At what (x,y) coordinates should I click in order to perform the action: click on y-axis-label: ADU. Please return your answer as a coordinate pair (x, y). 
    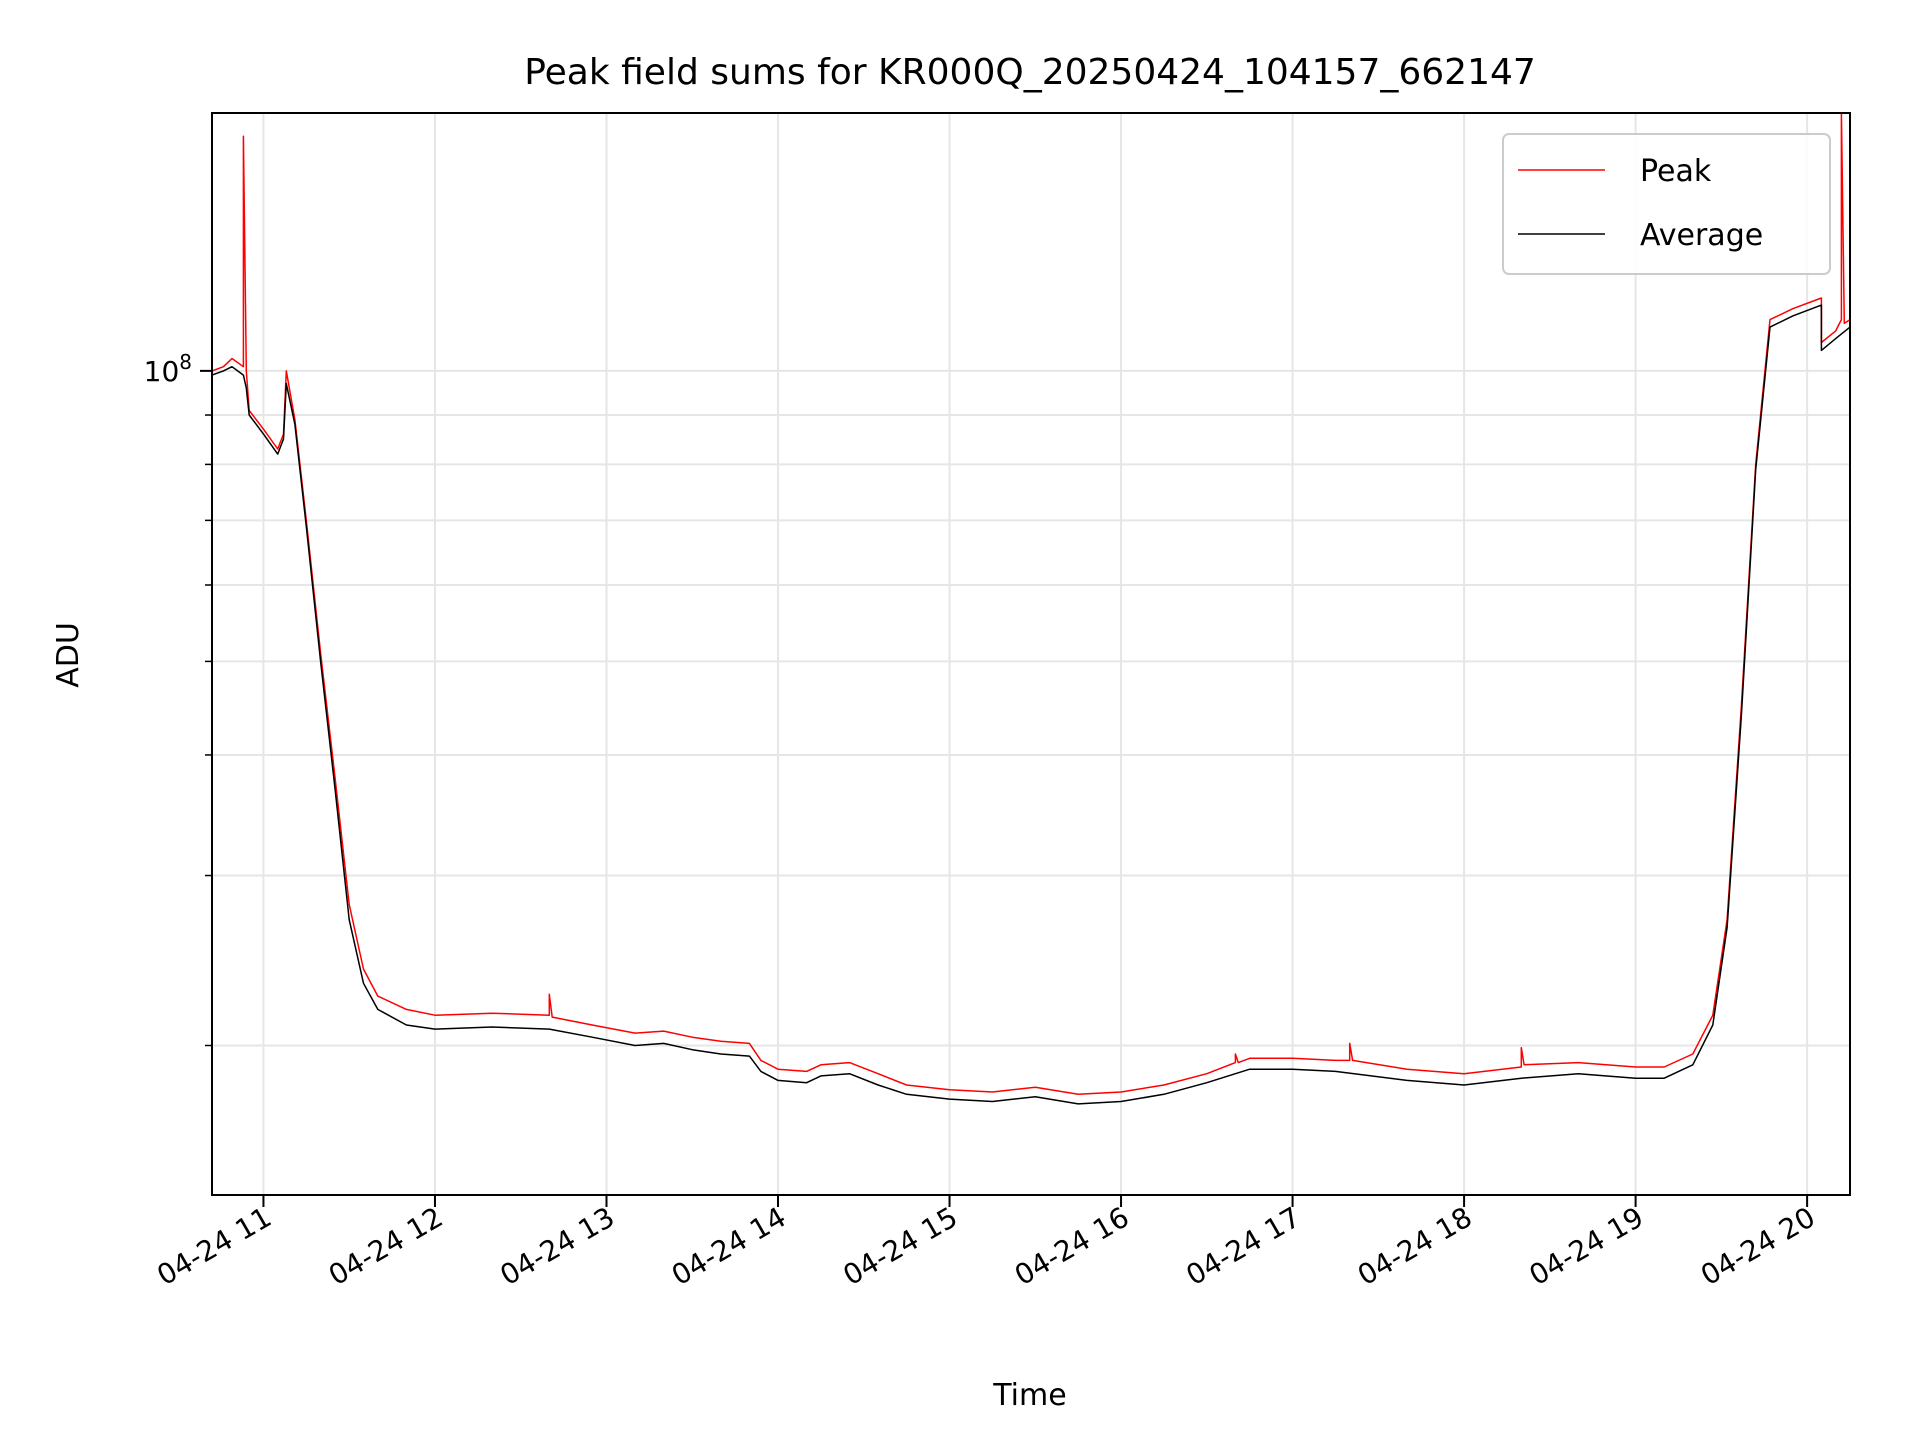
    Looking at the image, I should click on (68, 655).